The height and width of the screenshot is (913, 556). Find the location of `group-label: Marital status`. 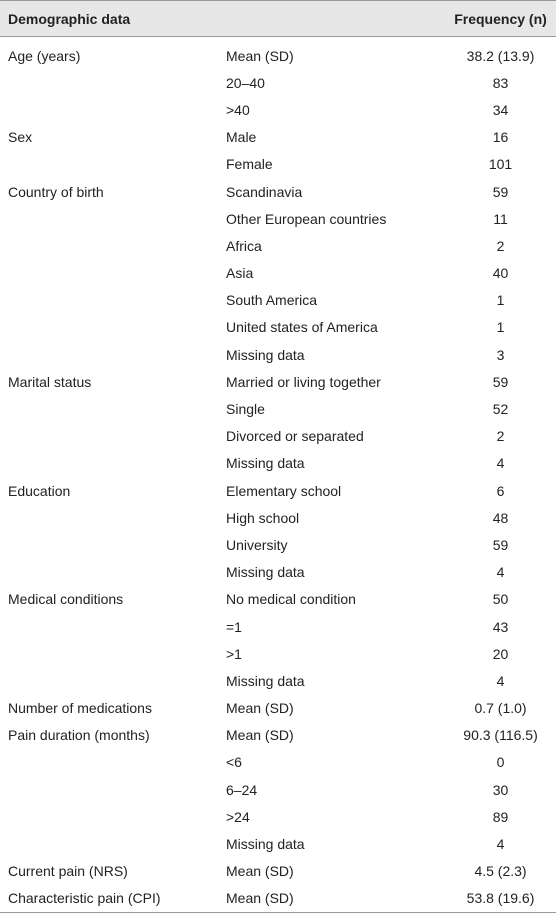

group-label: Marital status is located at coordinates (50, 381).